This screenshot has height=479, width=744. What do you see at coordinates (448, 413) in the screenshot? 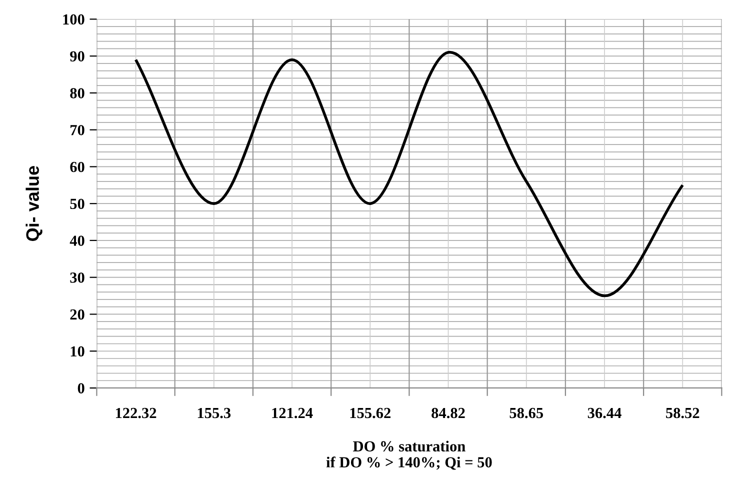
I see `x-tick-label: 84.82` at bounding box center [448, 413].